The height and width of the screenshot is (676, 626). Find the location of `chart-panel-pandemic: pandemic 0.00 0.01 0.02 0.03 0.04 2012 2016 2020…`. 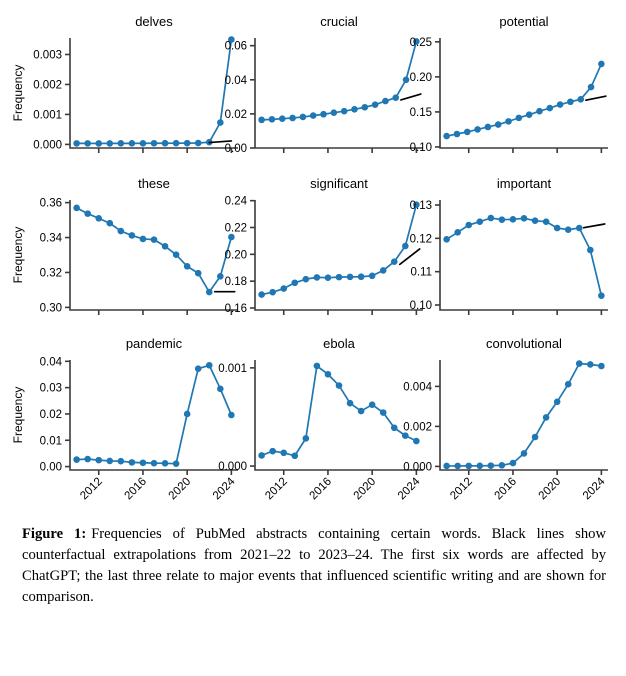

chart-panel-pandemic: pandemic 0.00 0.01 0.02 0.03 0.04 2012 2016 2020… is located at coordinates (128, 428).